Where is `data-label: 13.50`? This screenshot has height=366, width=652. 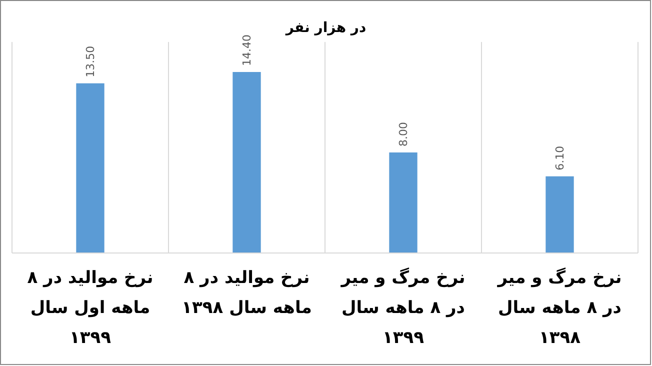 data-label: 13.50 is located at coordinates (91, 62).